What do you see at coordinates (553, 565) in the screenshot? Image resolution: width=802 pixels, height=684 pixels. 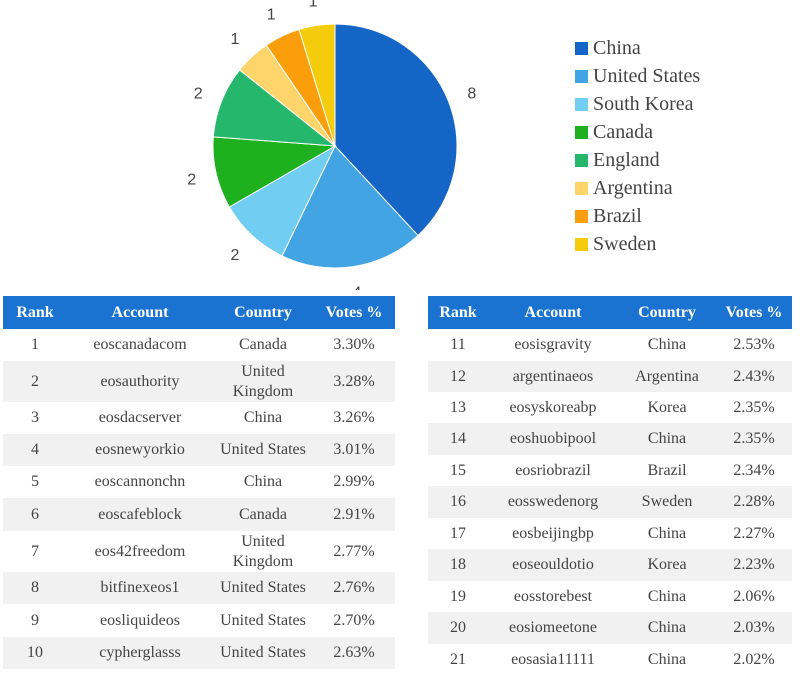 I see `cell-account: eoseouldotio` at bounding box center [553, 565].